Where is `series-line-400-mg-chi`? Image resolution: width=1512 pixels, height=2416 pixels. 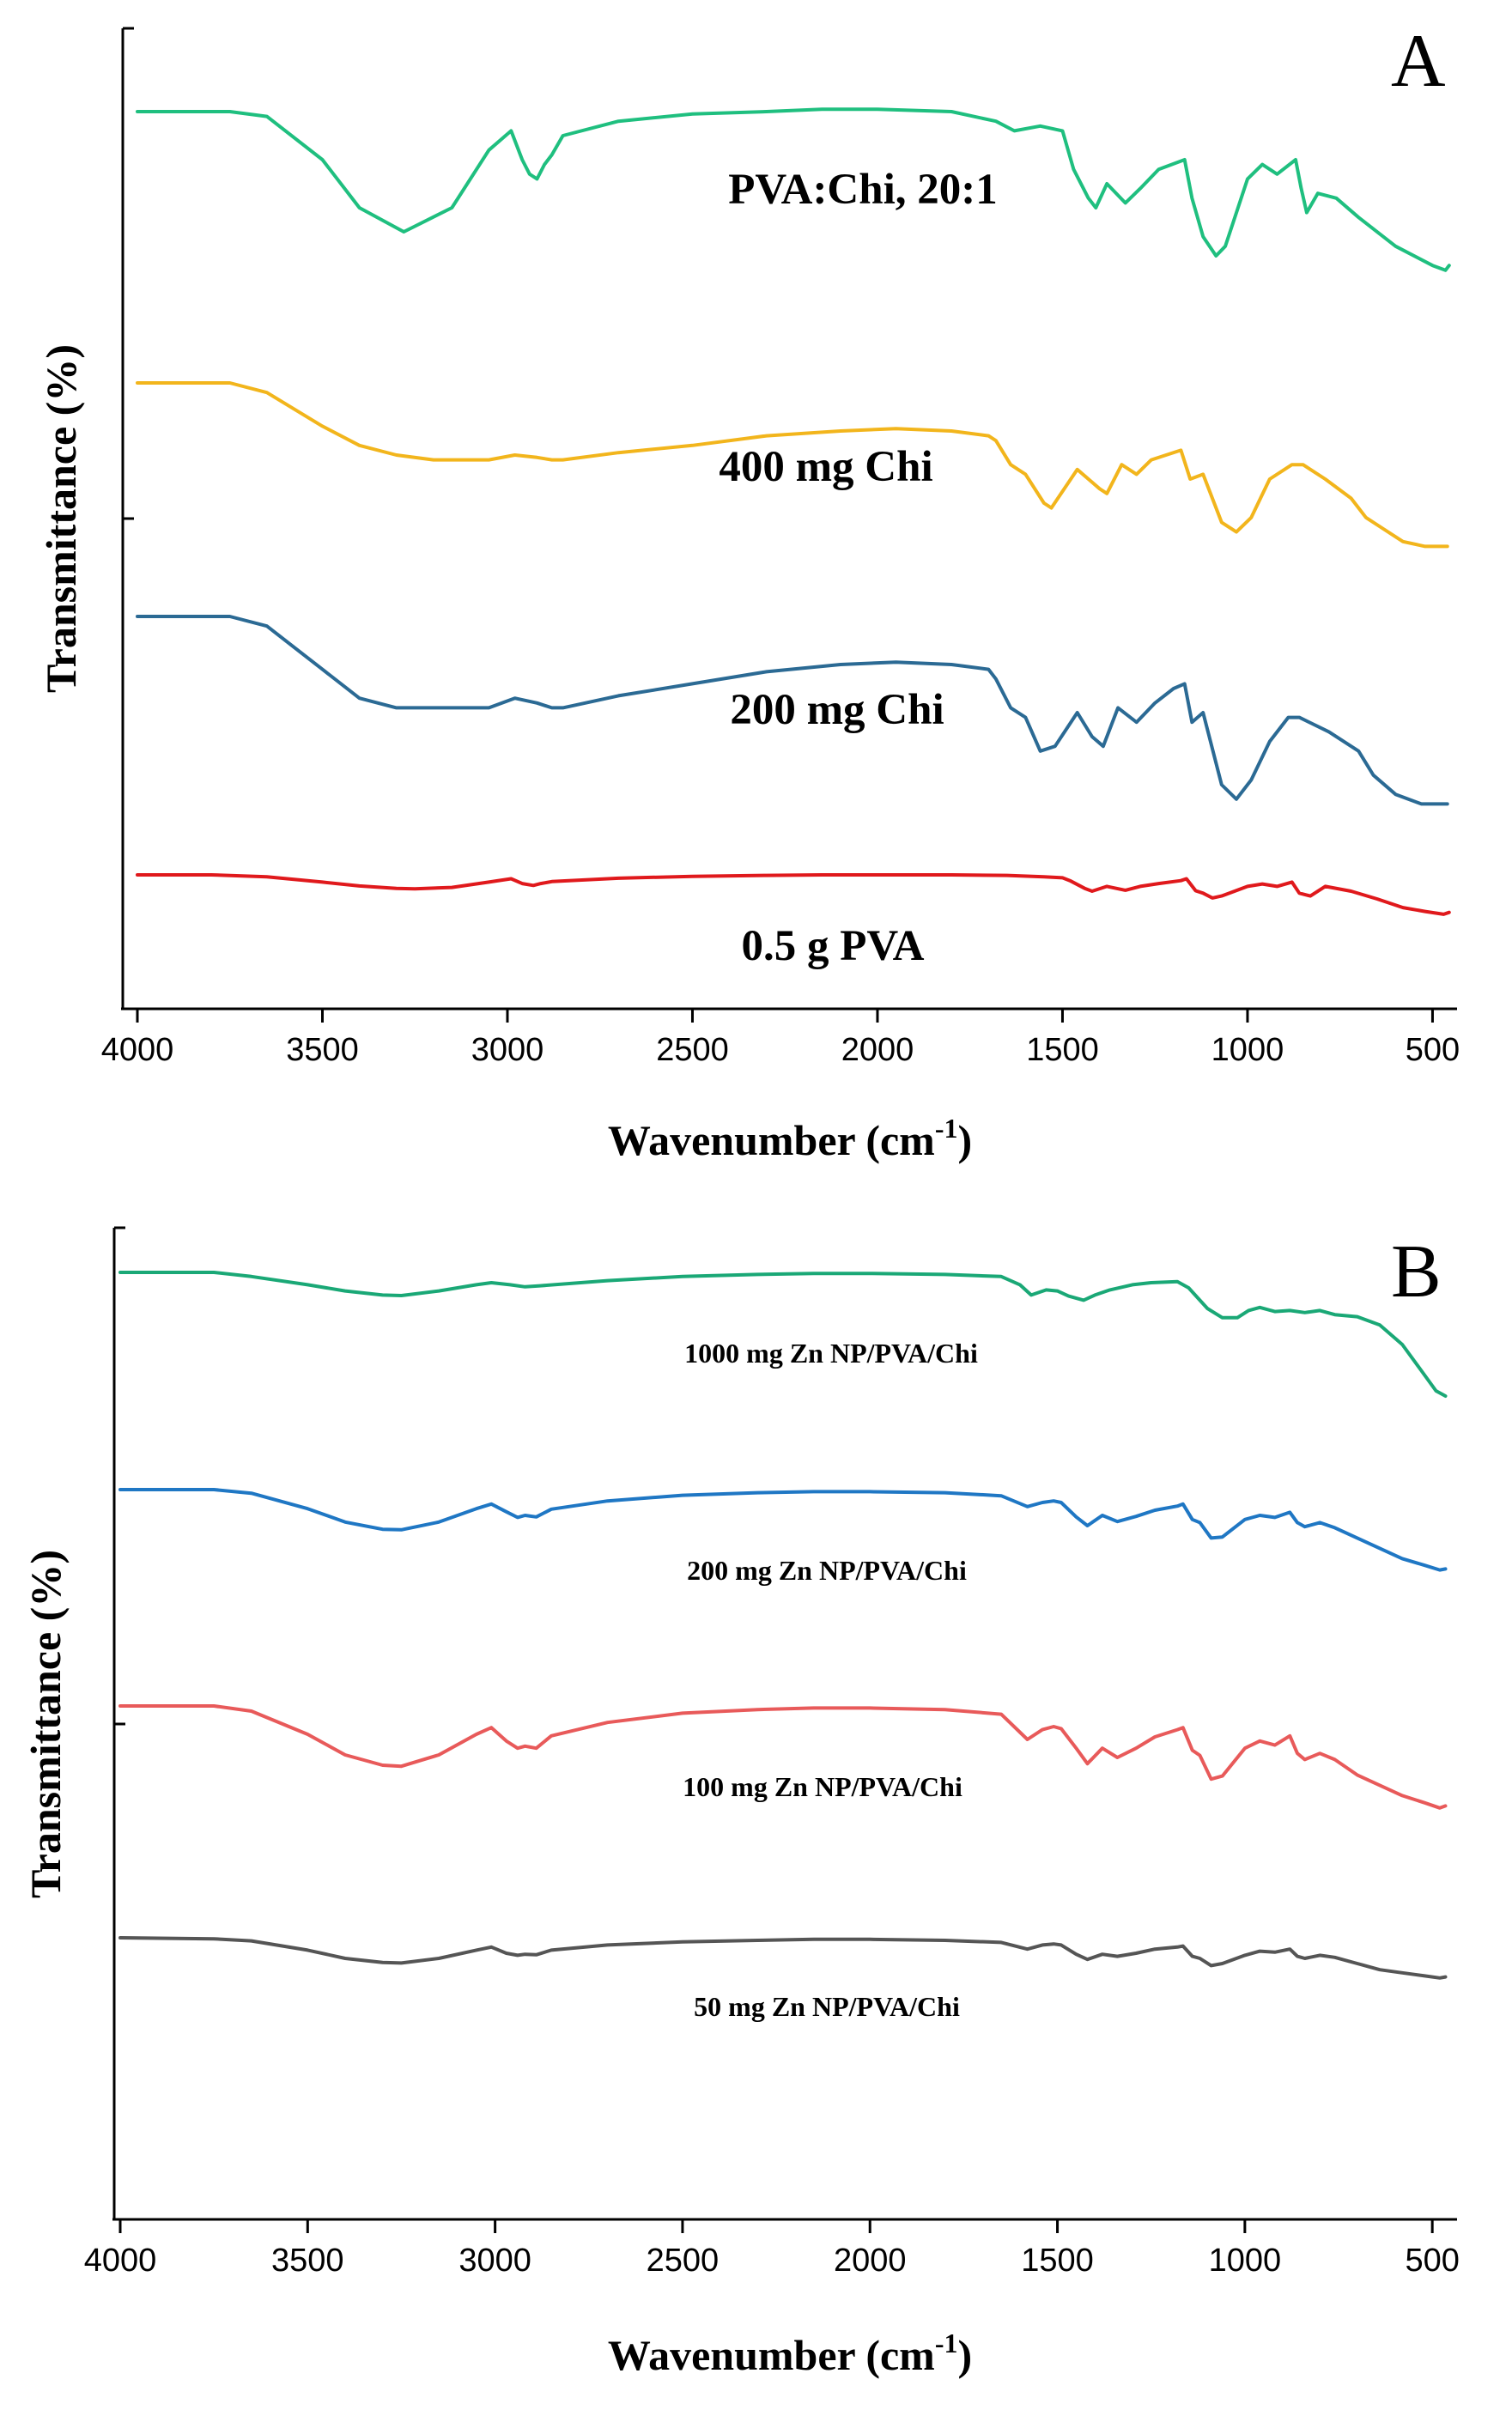 series-line-400-mg-chi is located at coordinates (793, 465).